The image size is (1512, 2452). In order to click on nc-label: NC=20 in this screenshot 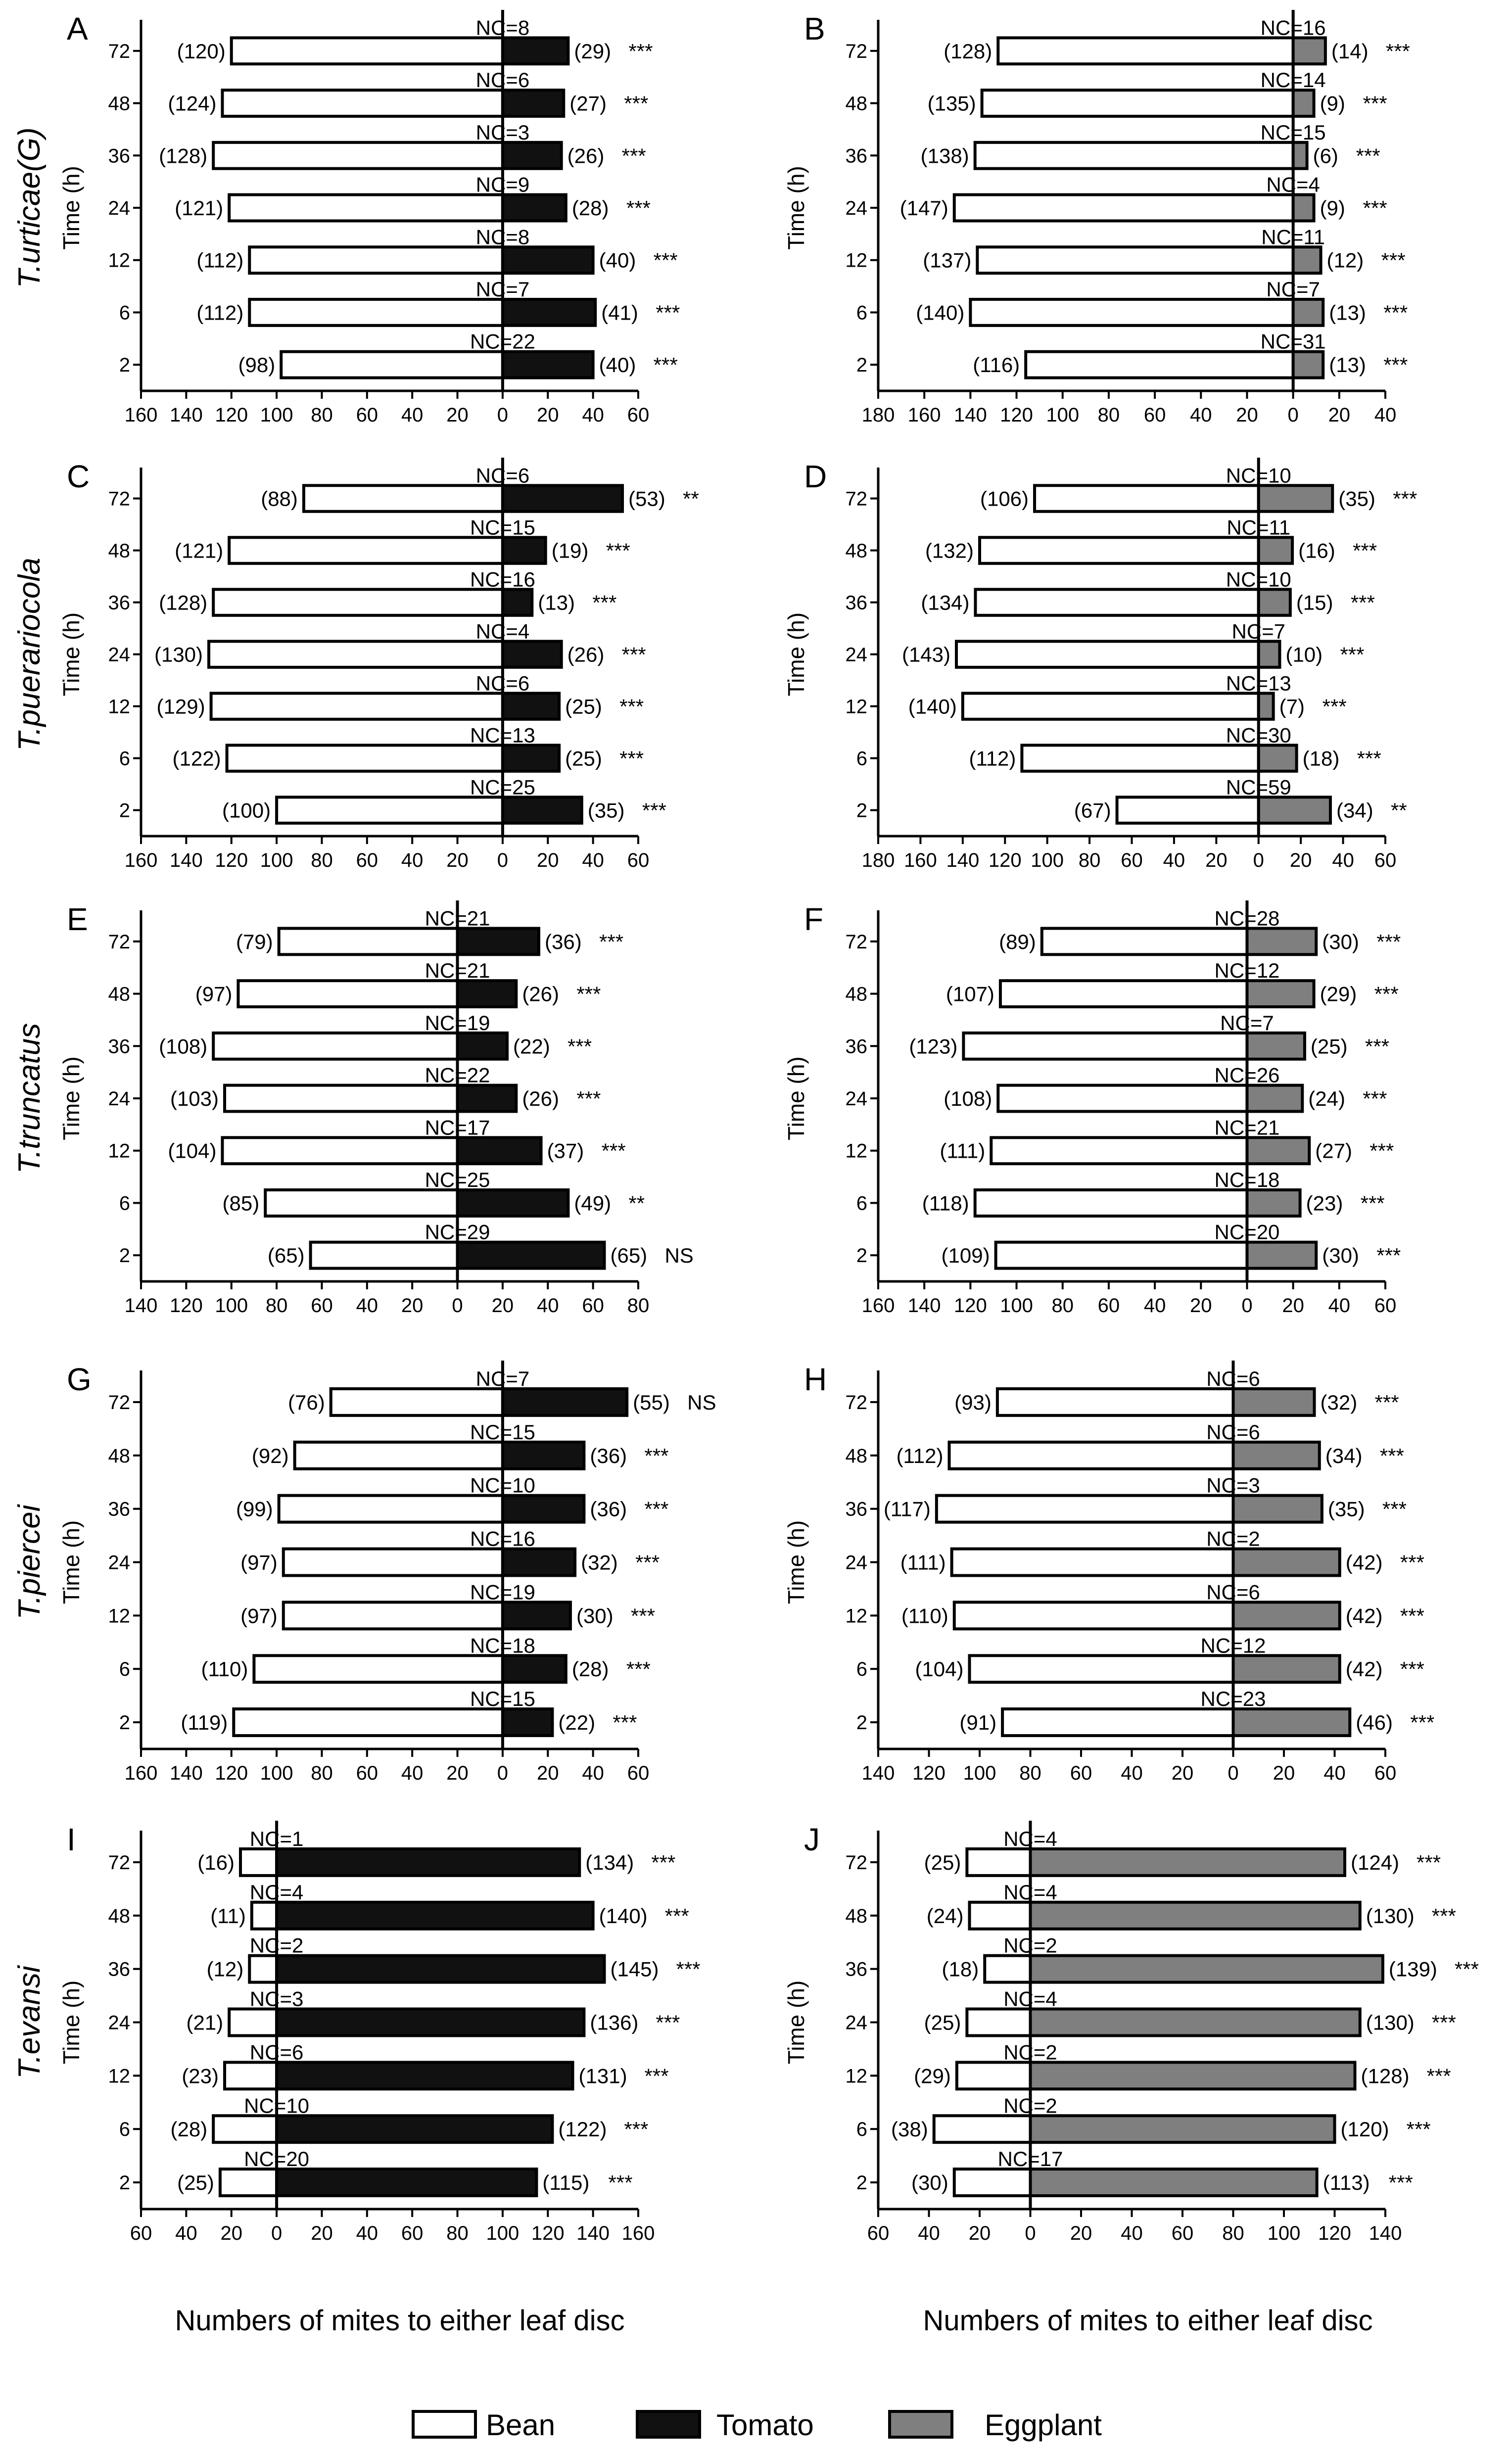, I will do `click(1247, 1232)`.